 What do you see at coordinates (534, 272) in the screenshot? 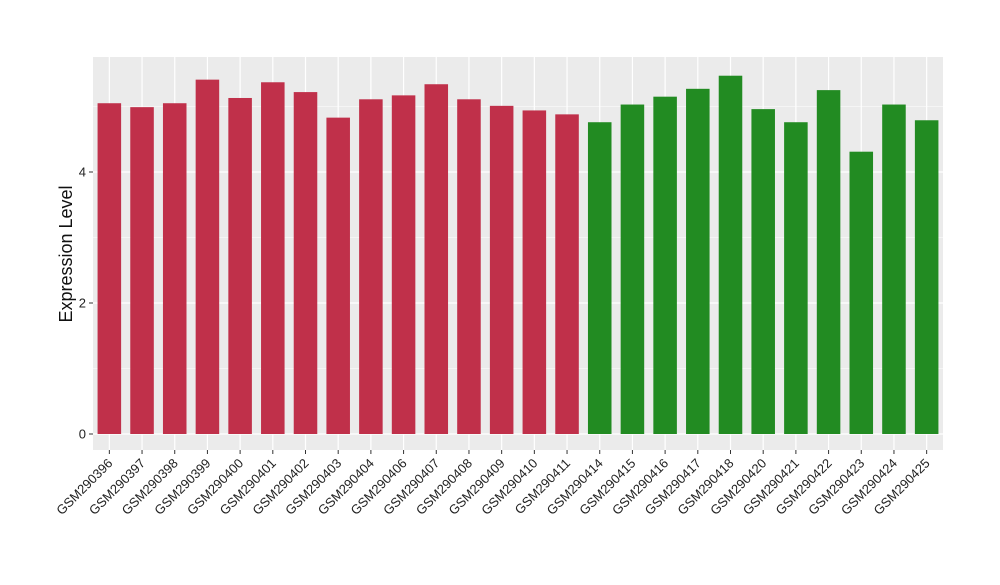
I see `bar-GSM290410` at bounding box center [534, 272].